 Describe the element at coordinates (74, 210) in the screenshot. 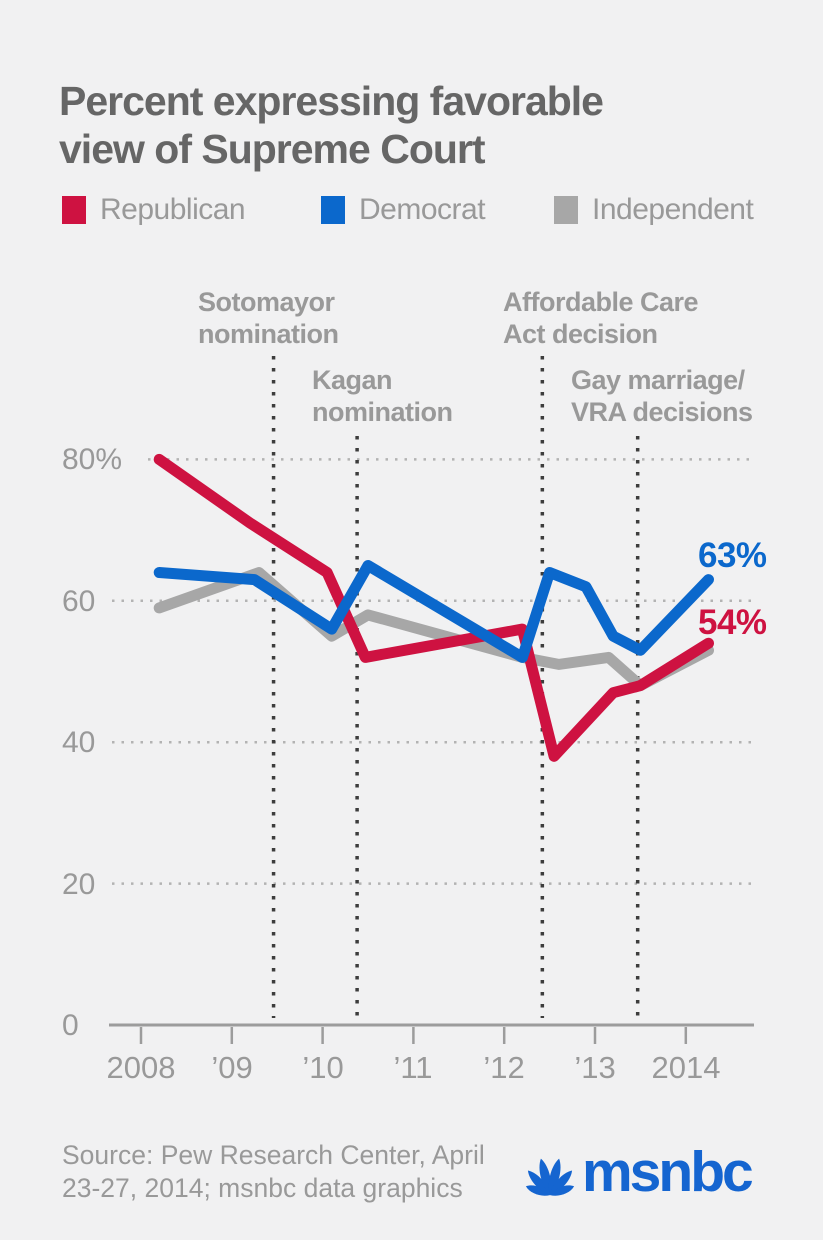

I see `republican-swatch-icon` at that location.